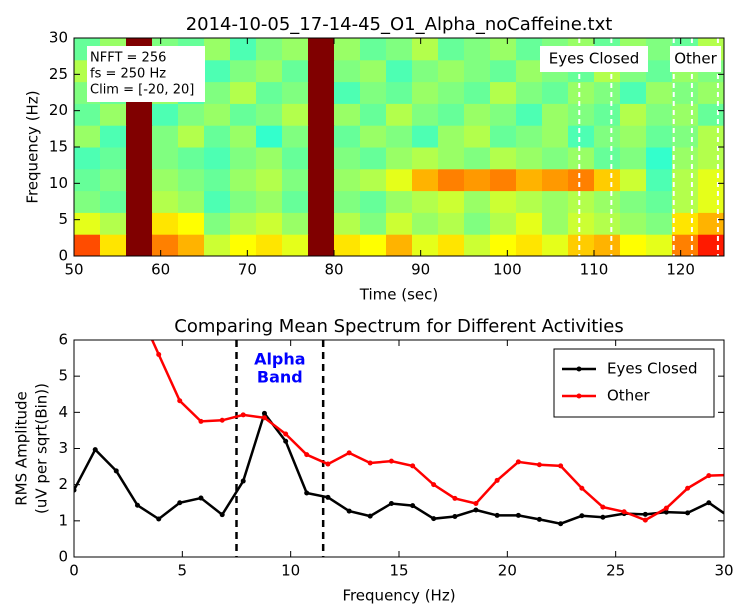  Describe the element at coordinates (58, 147) in the screenshot. I see `y-tick-label: 15` at that location.